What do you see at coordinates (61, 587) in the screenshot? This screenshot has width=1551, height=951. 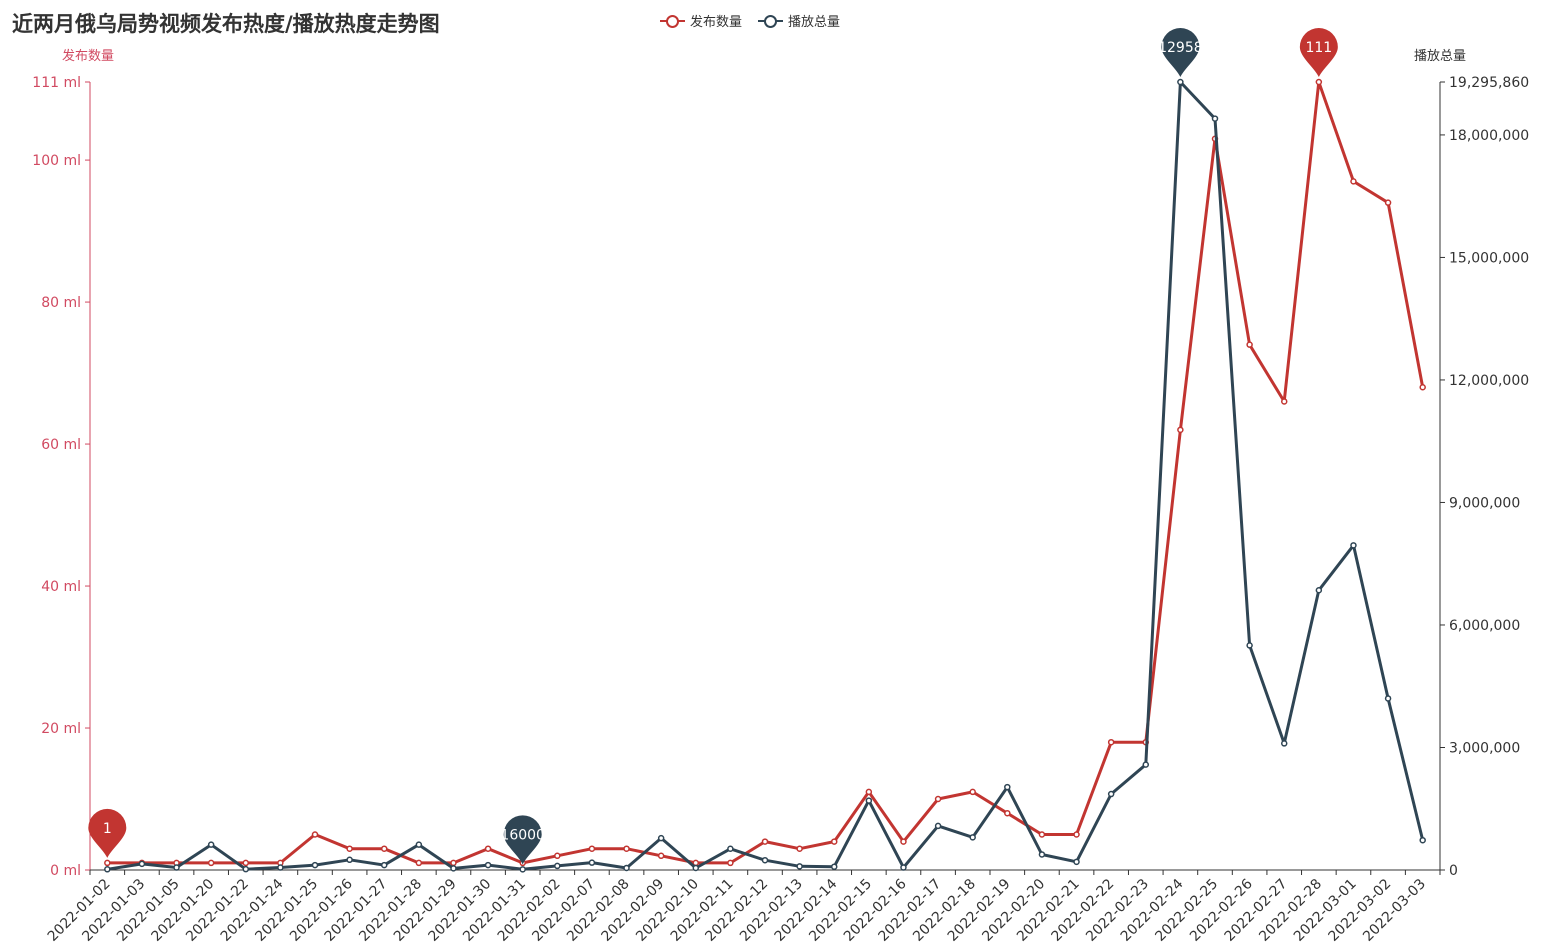 I see `y-axis-left-tick-label: 40 ml` at bounding box center [61, 587].